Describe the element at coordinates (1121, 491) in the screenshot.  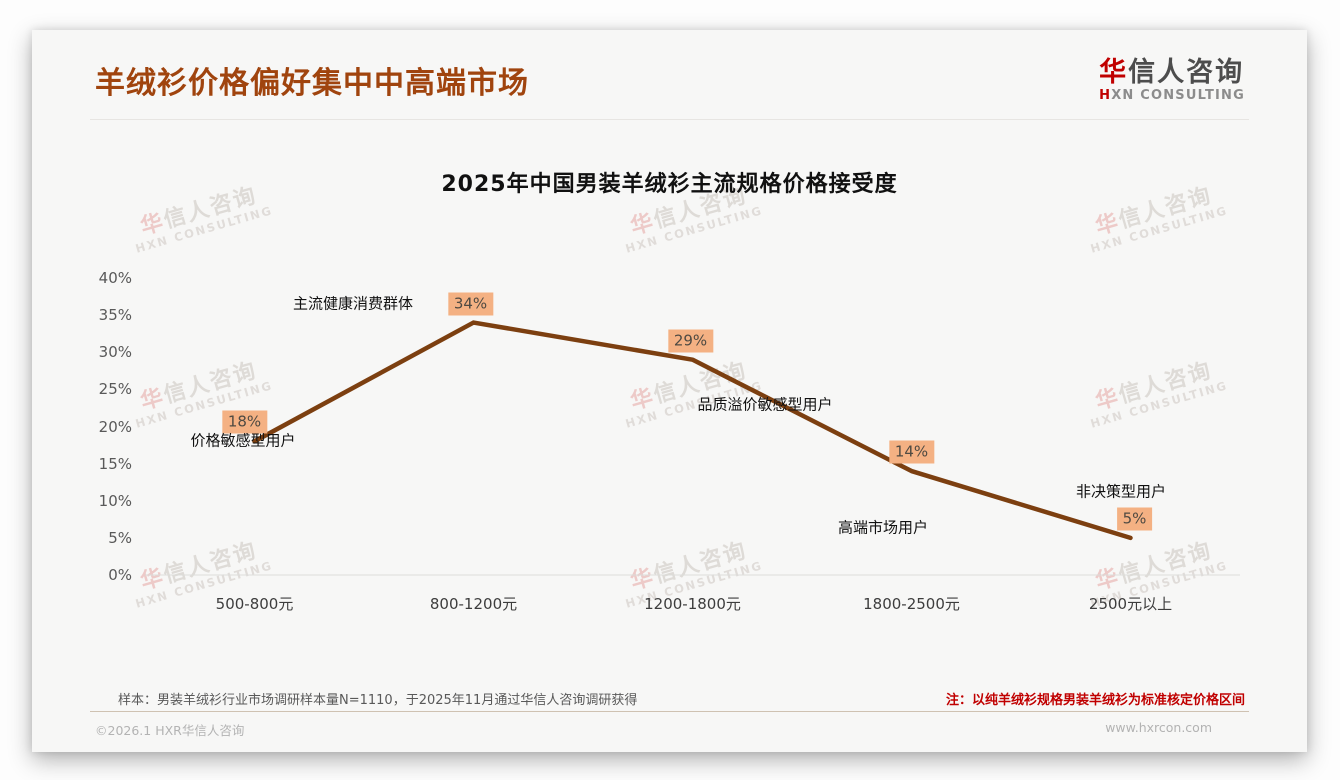
I see `segment-annotation-label: 非决策型用户` at that location.